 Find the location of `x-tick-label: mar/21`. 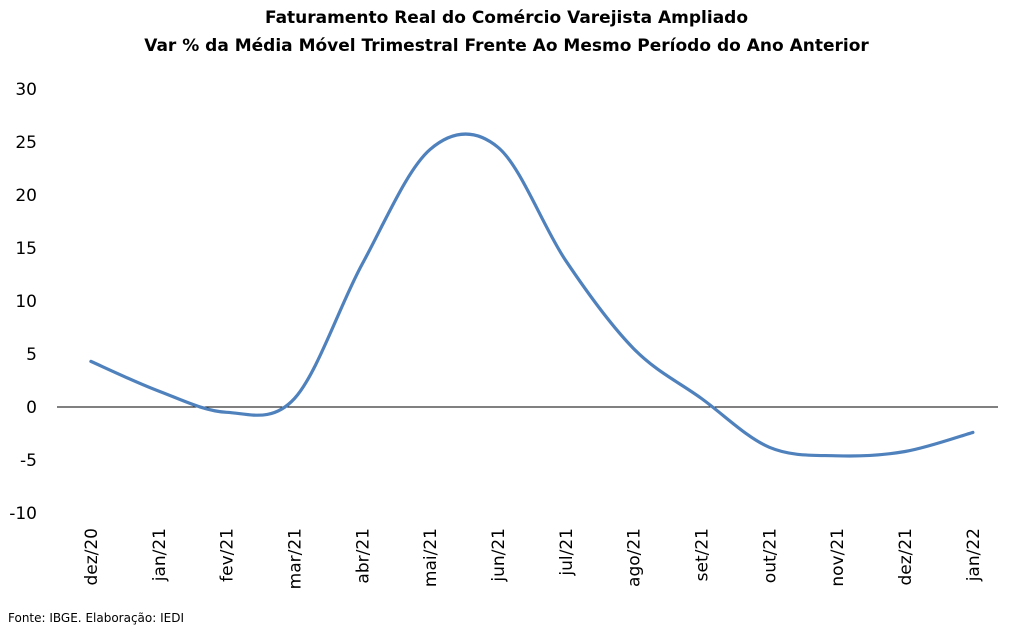

x-tick-label: mar/21 is located at coordinates (295, 558).